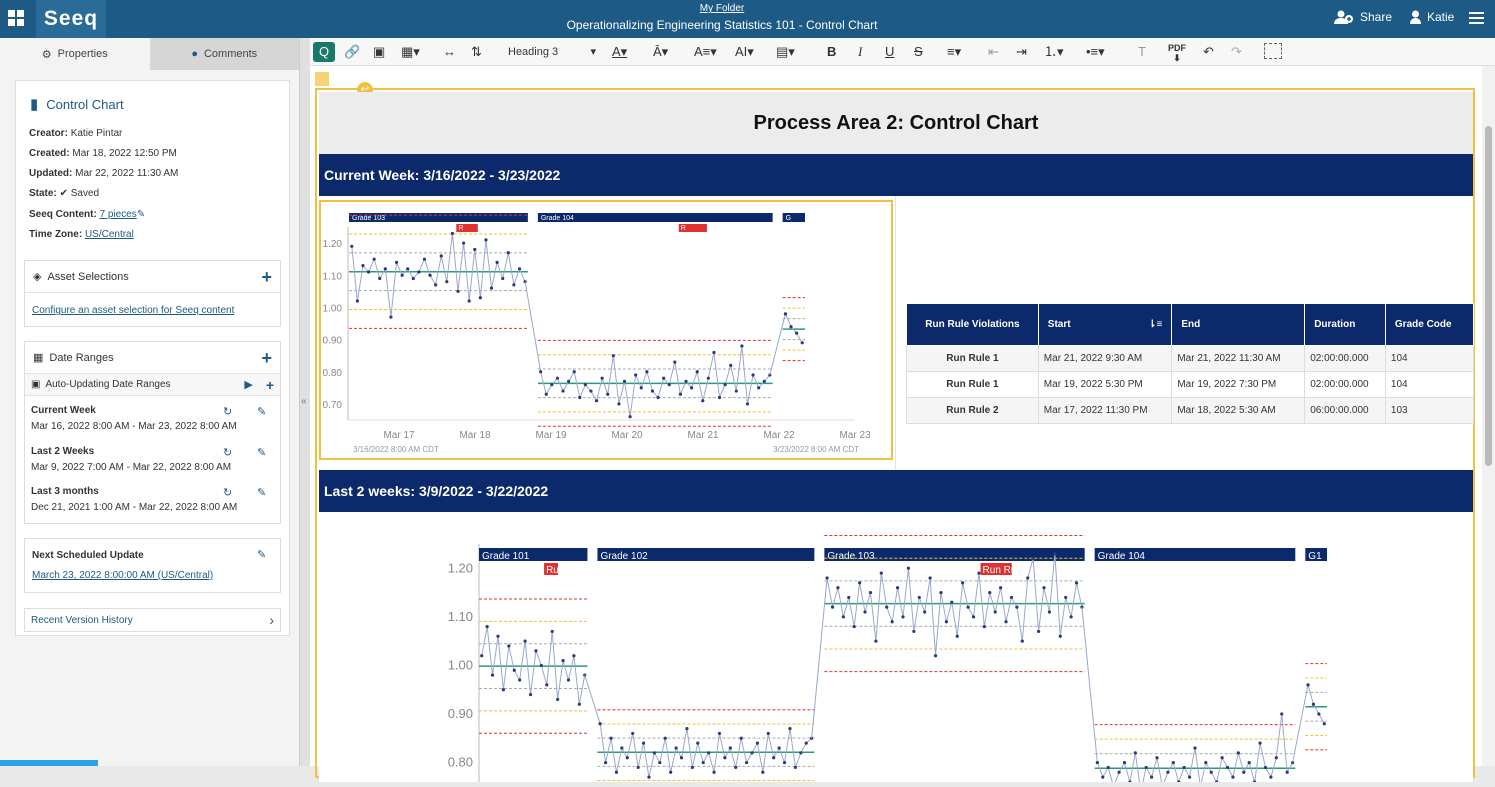  I want to click on numbered-list-icon: ⒈▾, so click(1054, 51).